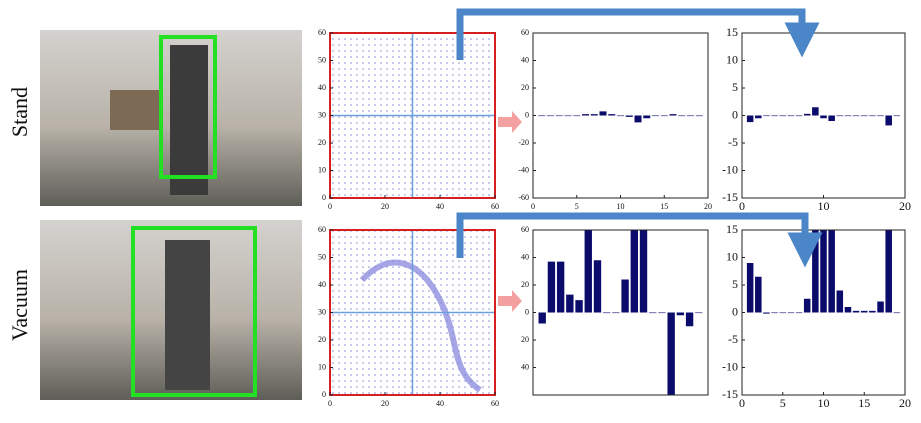 The image size is (921, 423). What do you see at coordinates (615, 310) in the screenshot?
I see `chart: 40 20 0 20 40 60` at bounding box center [615, 310].